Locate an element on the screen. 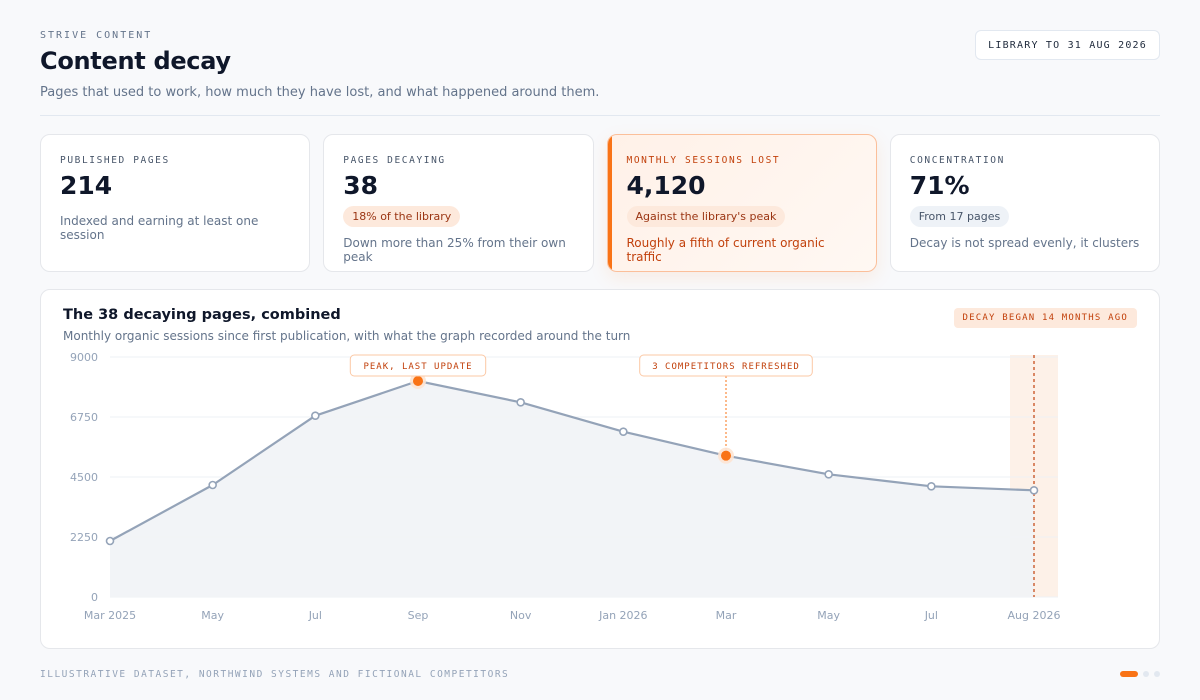 The height and width of the screenshot is (700, 1200). kpi-value: 214 is located at coordinates (86, 185).